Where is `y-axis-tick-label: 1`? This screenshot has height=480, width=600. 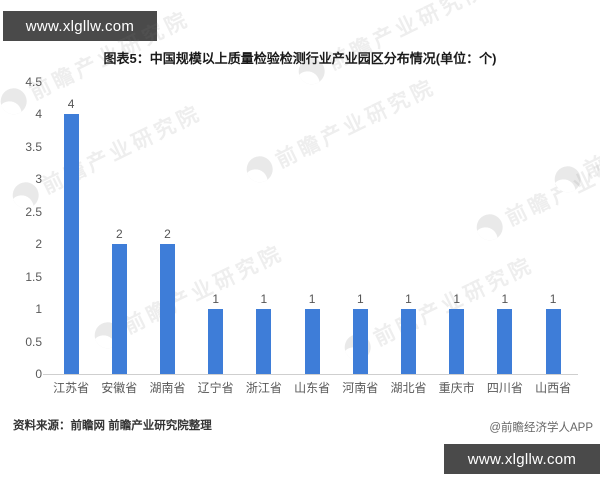 y-axis-tick-label: 1 is located at coordinates (38, 309).